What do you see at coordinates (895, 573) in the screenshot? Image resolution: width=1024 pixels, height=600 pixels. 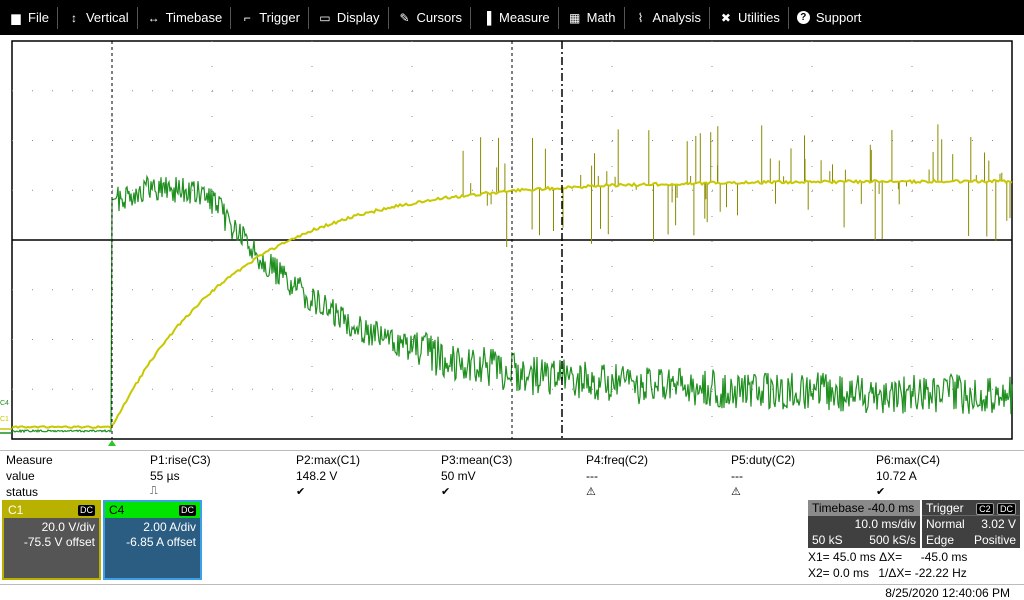 I see `cursor-inverse-dx-label: 1/ΔX=` at bounding box center [895, 573].